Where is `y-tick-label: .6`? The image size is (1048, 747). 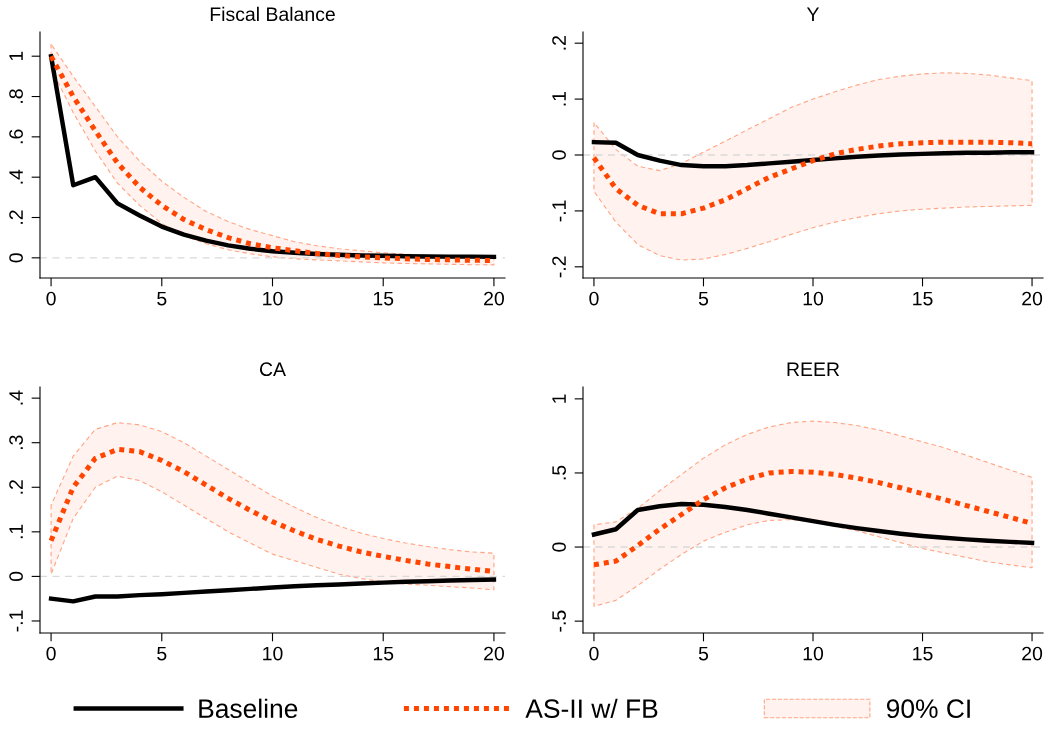 y-tick-label: .6 is located at coordinates (16, 136).